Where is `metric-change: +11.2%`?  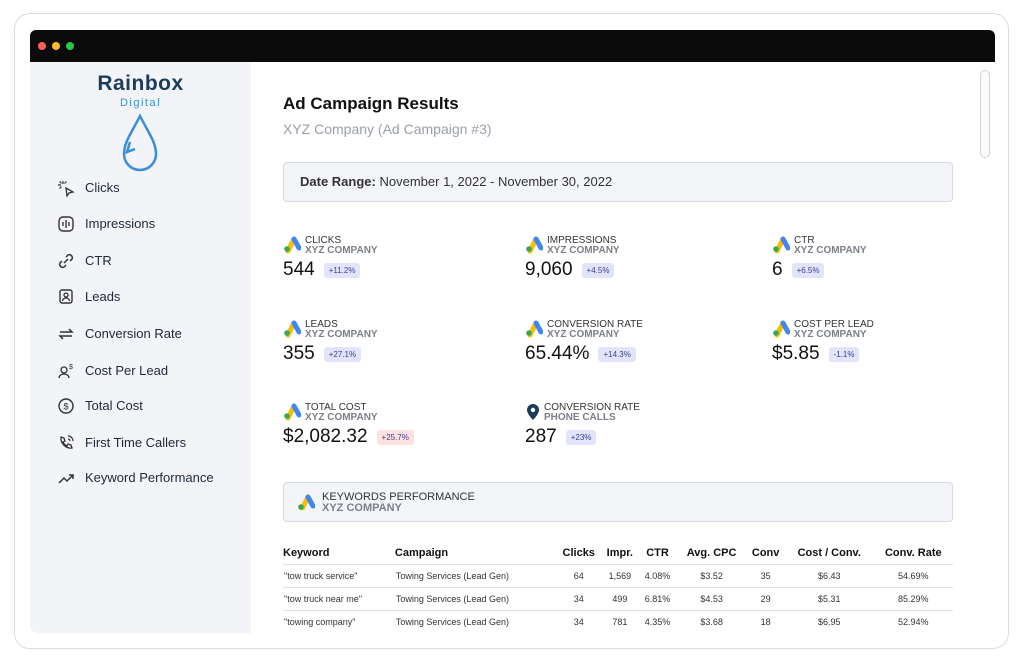 metric-change: +11.2% is located at coordinates (342, 270).